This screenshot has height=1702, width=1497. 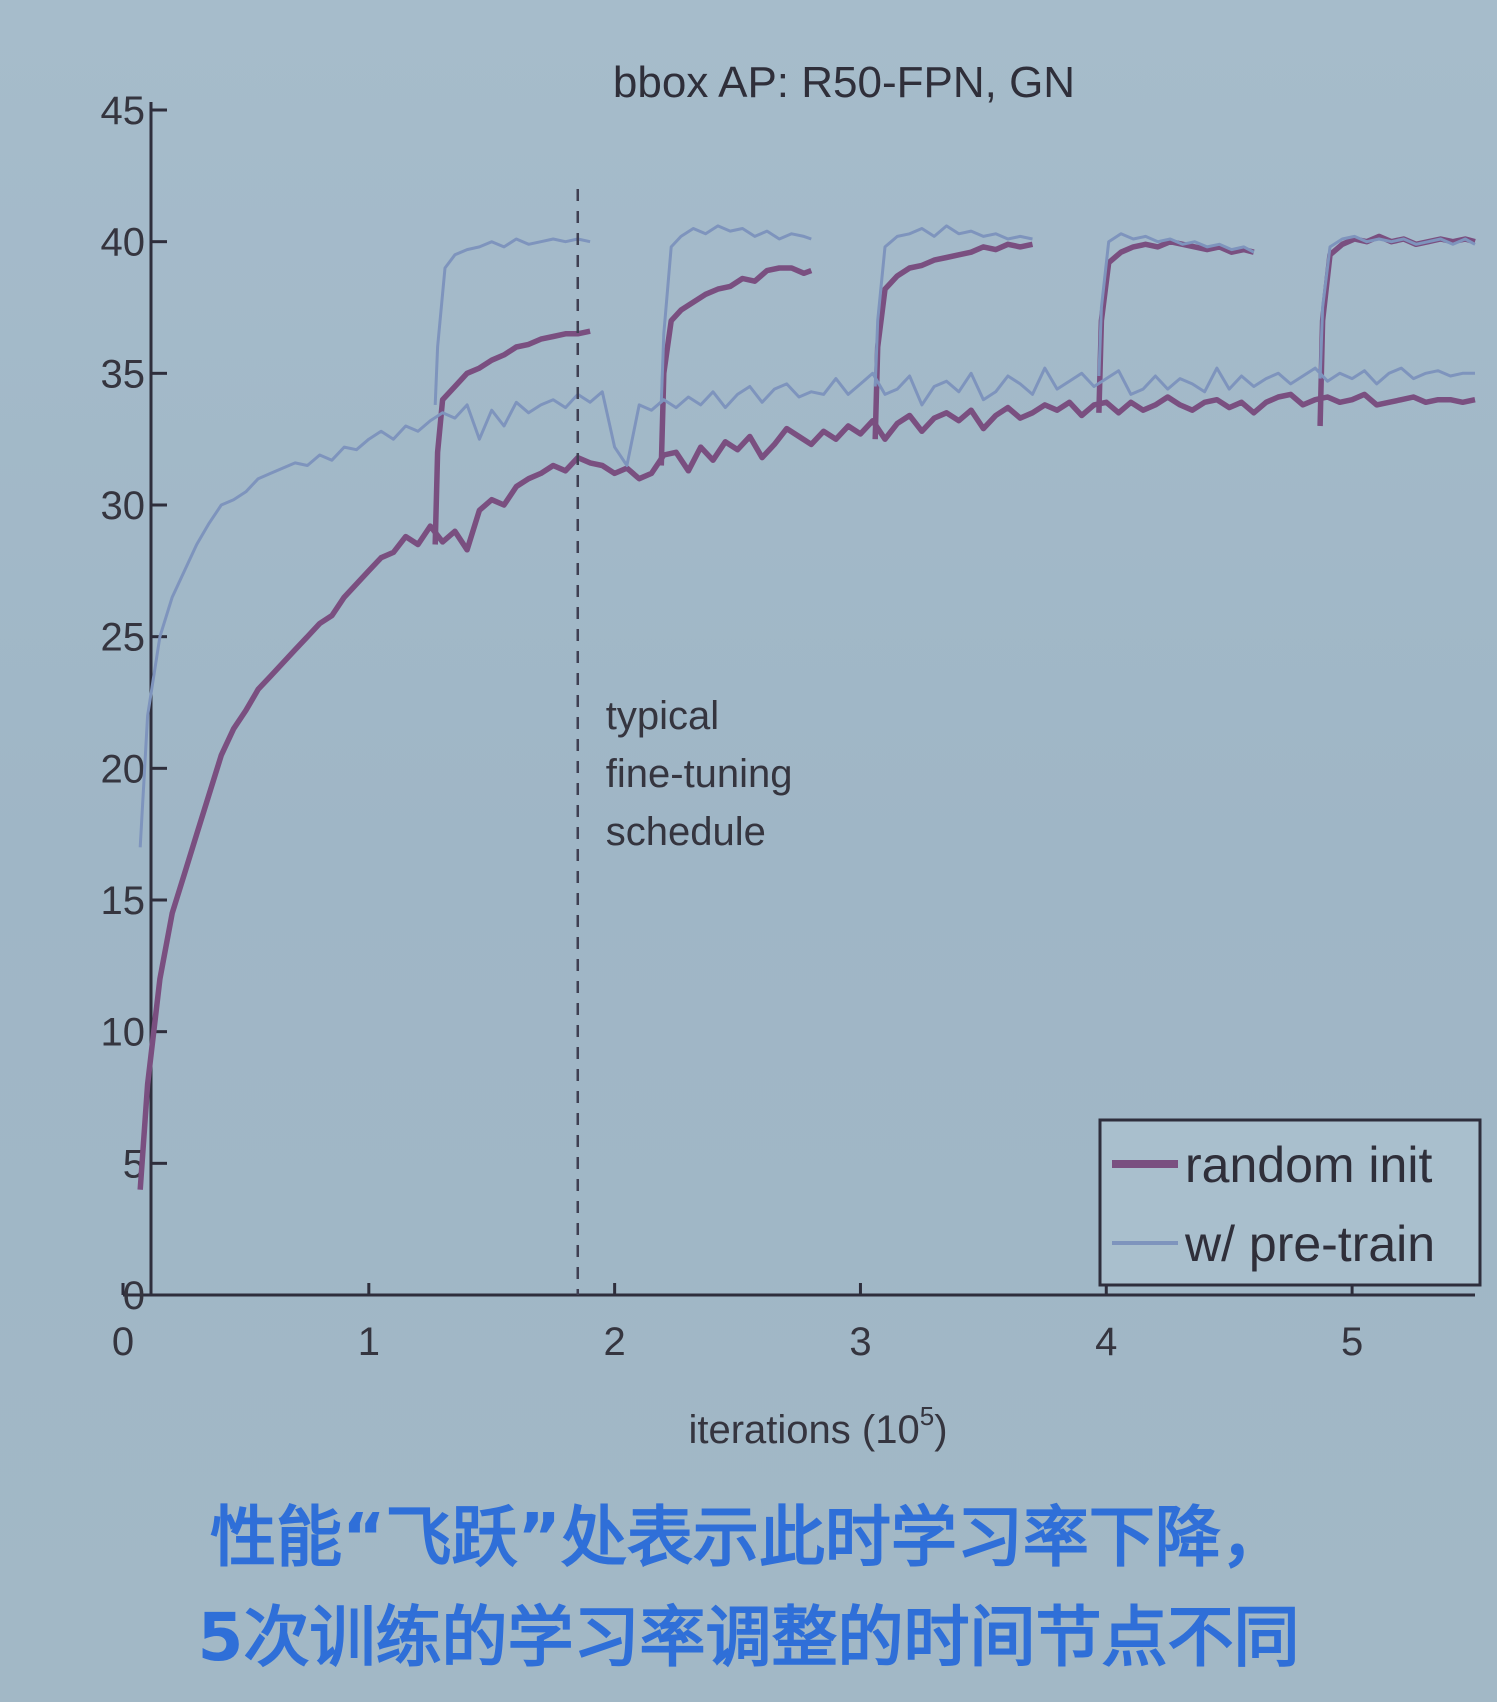 I want to click on x-axis-label-suffix: ), so click(x=940, y=1430).